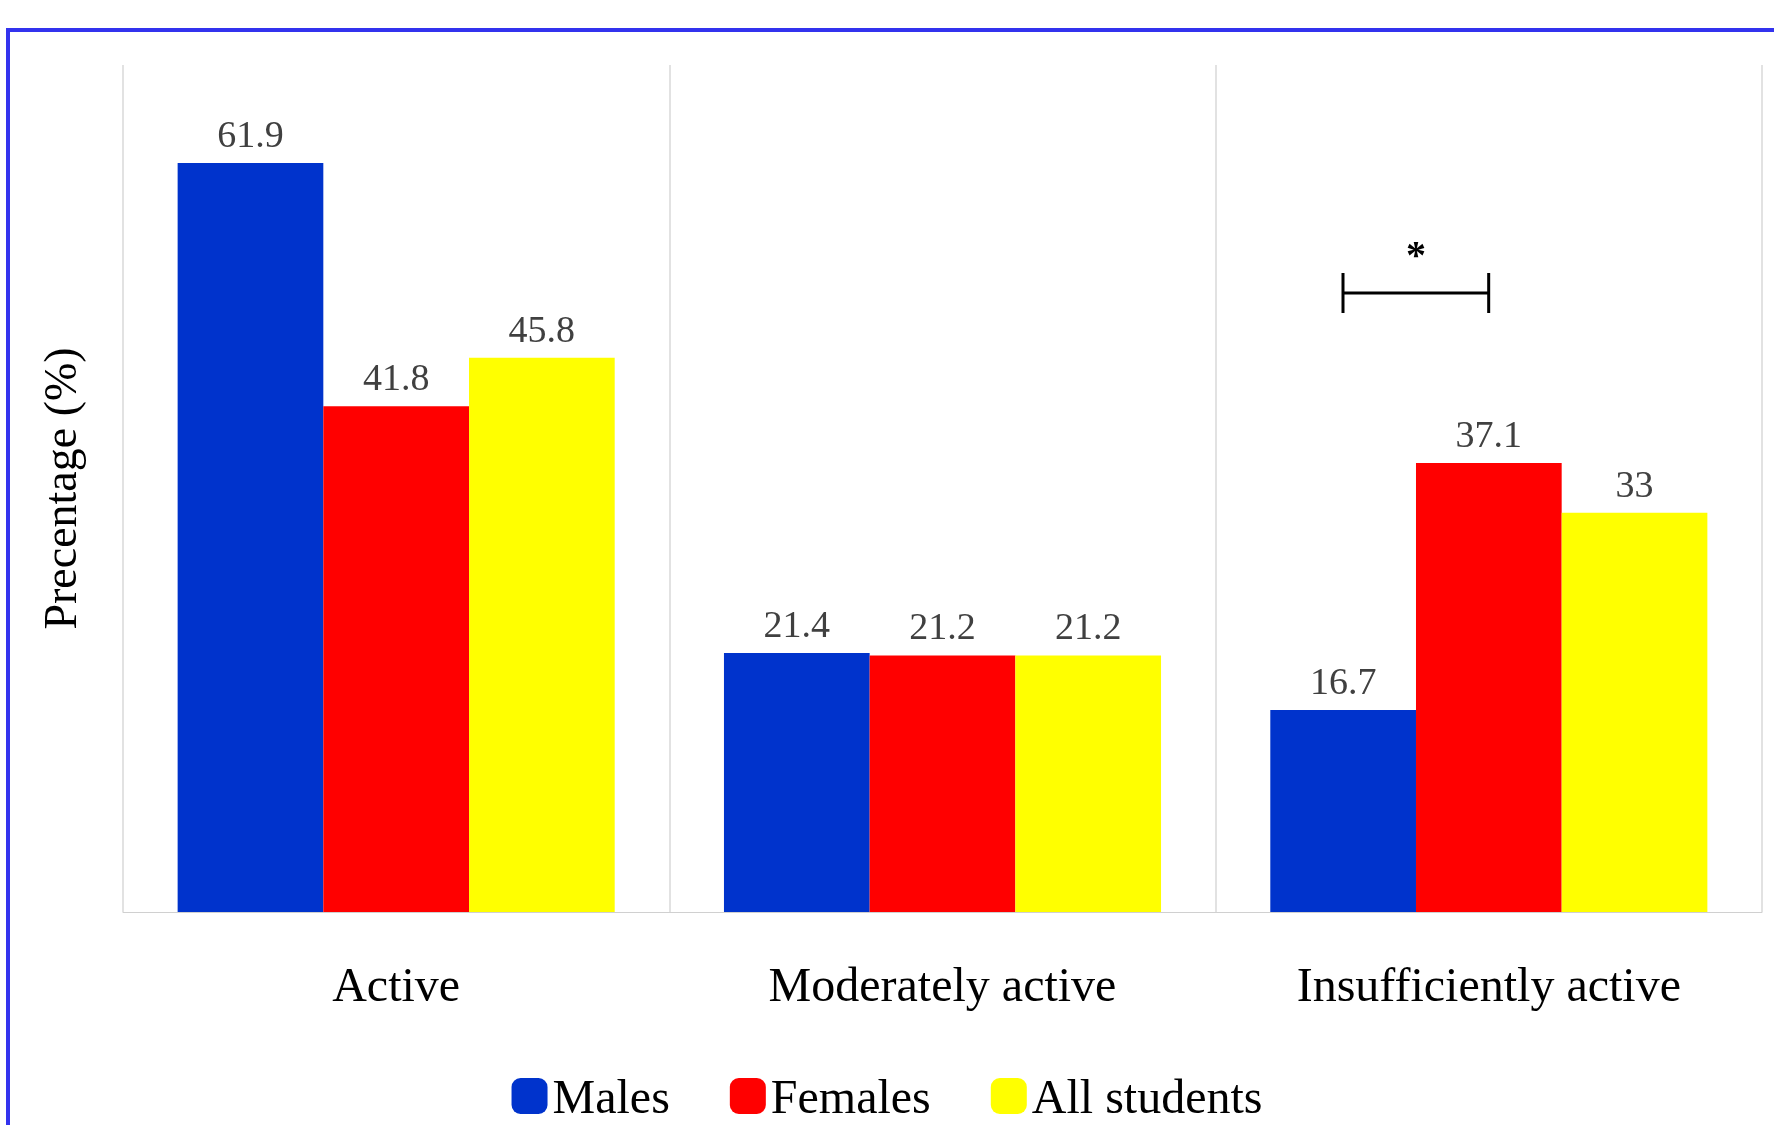 This screenshot has width=1774, height=1125. What do you see at coordinates (1634, 483) in the screenshot?
I see `data-label: 33` at bounding box center [1634, 483].